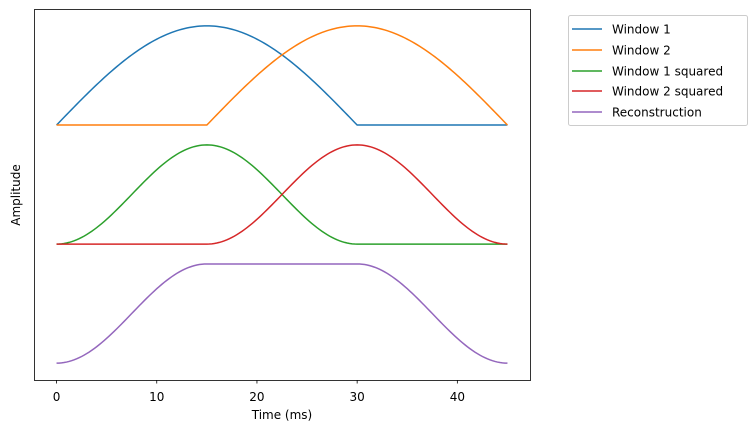 This screenshot has width=756, height=436. What do you see at coordinates (282, 415) in the screenshot?
I see `x-axis-label: Time (ms)` at bounding box center [282, 415].